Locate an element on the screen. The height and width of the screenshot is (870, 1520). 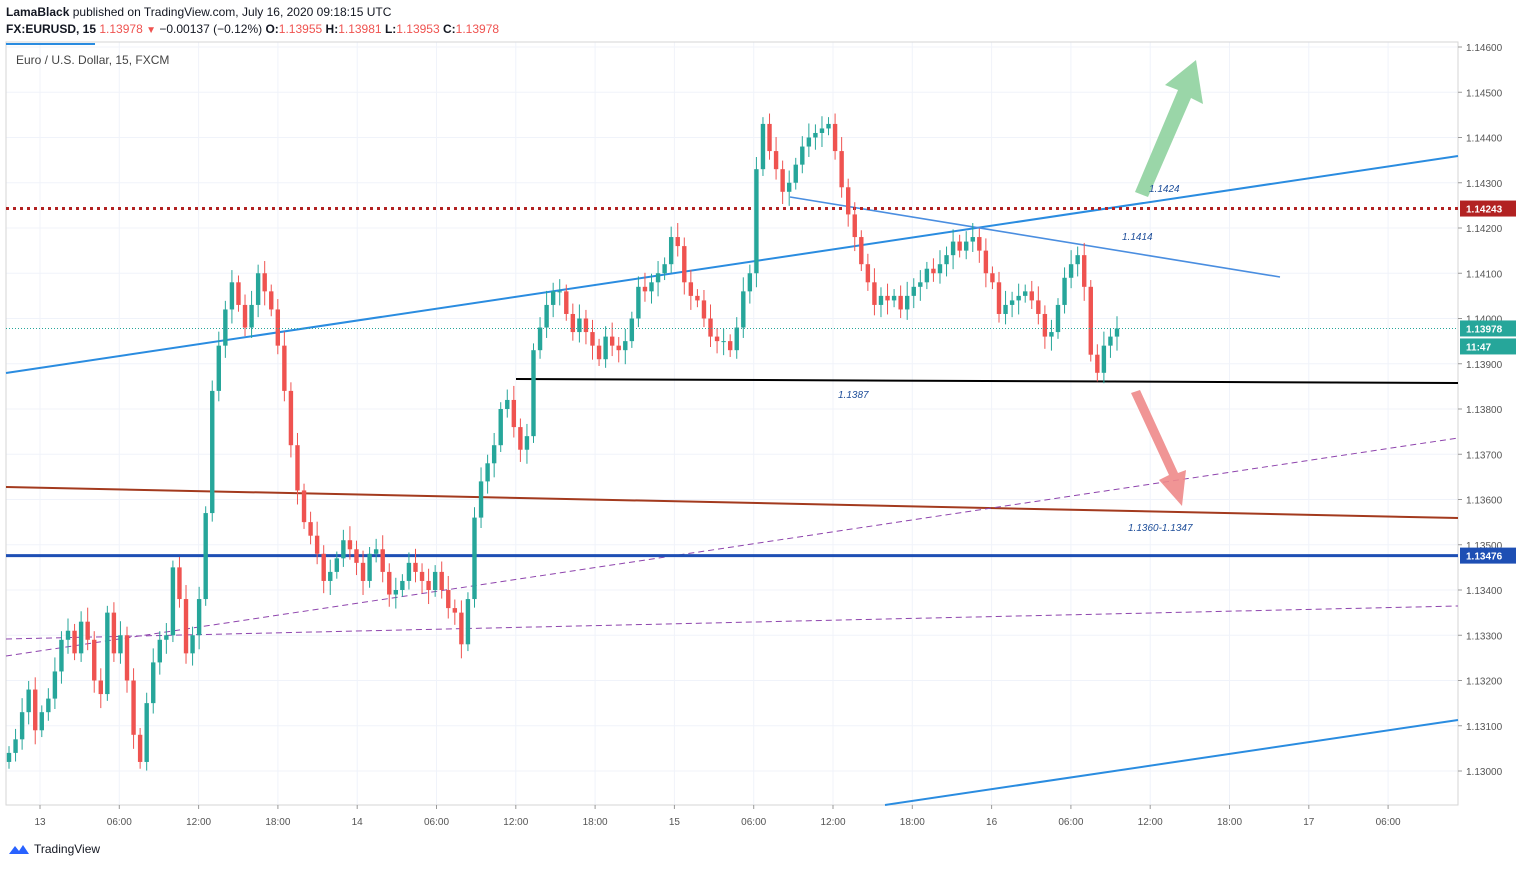
y-tick-label: 1.13600 is located at coordinates (1484, 501).